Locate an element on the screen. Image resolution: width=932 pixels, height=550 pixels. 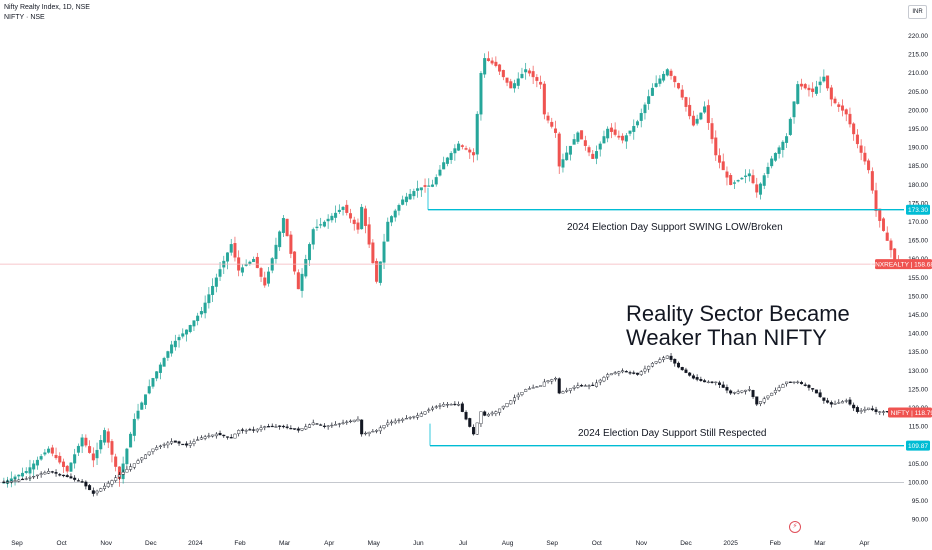
y-tick-label: 130.00 is located at coordinates (918, 371).